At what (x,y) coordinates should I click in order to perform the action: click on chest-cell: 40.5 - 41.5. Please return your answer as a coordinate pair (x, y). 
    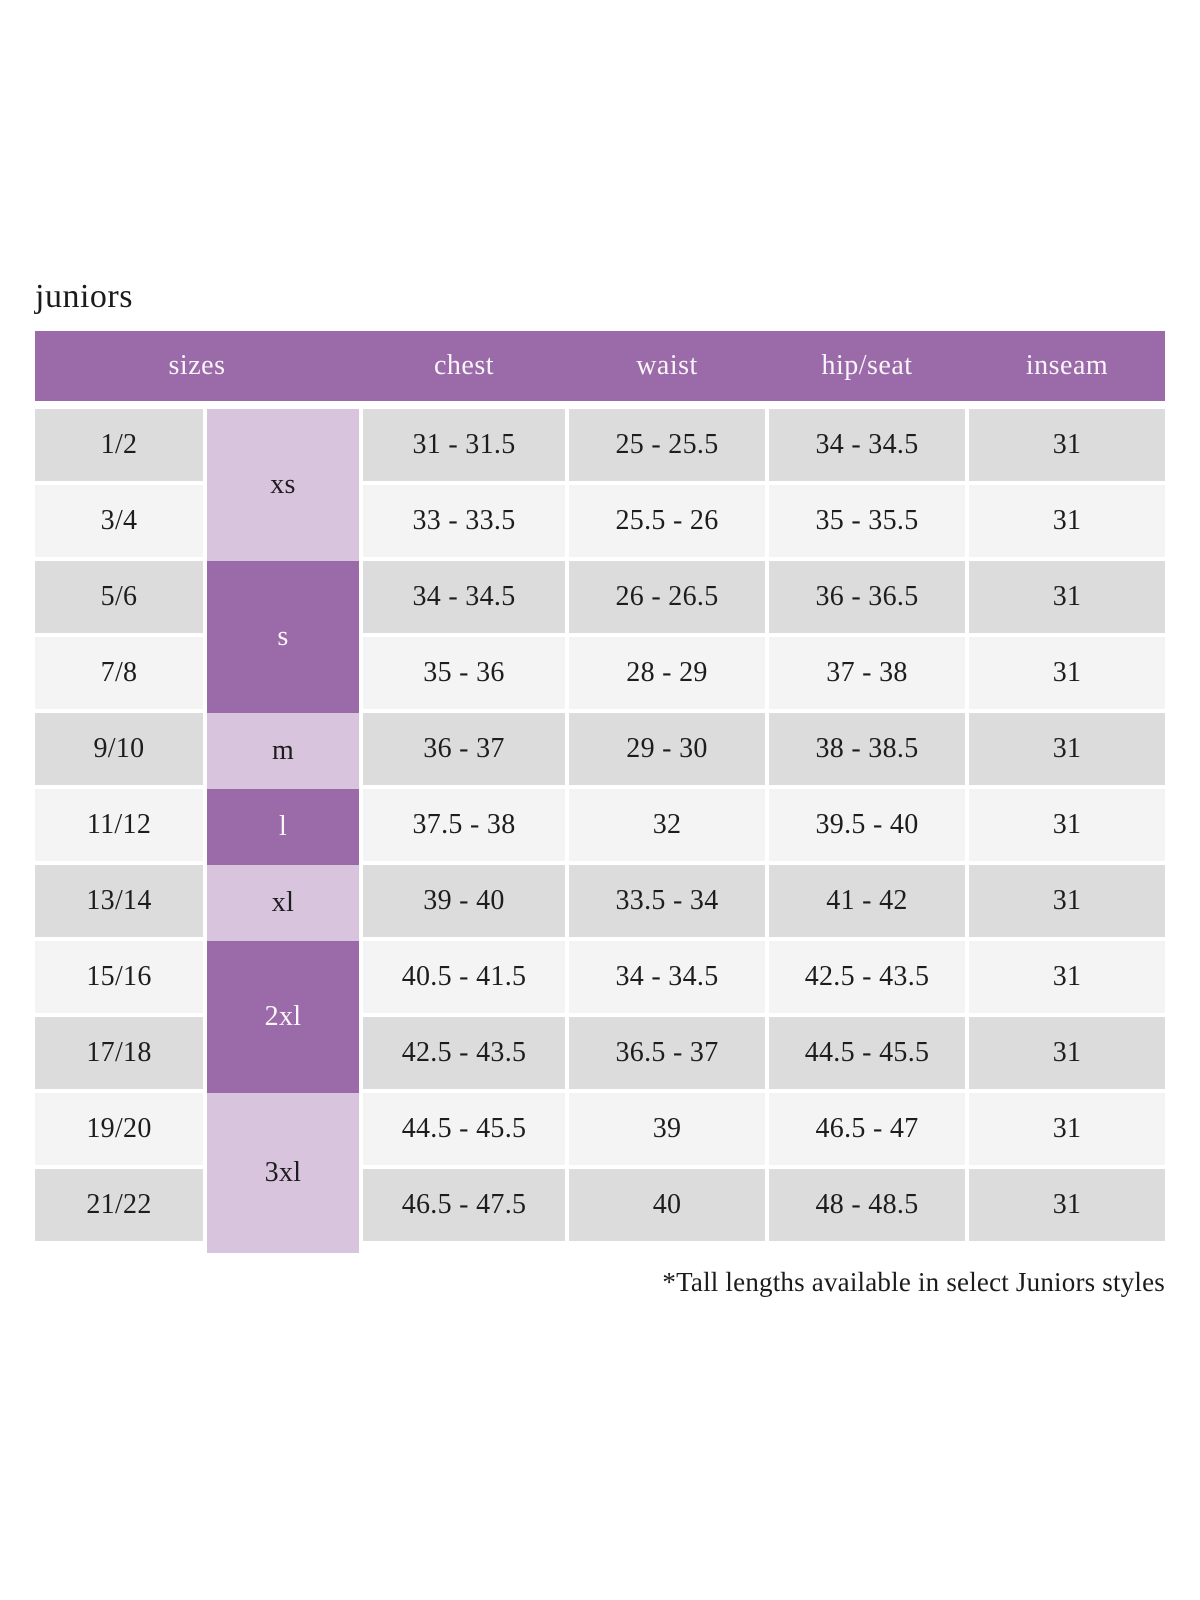
    Looking at the image, I should click on (464, 977).